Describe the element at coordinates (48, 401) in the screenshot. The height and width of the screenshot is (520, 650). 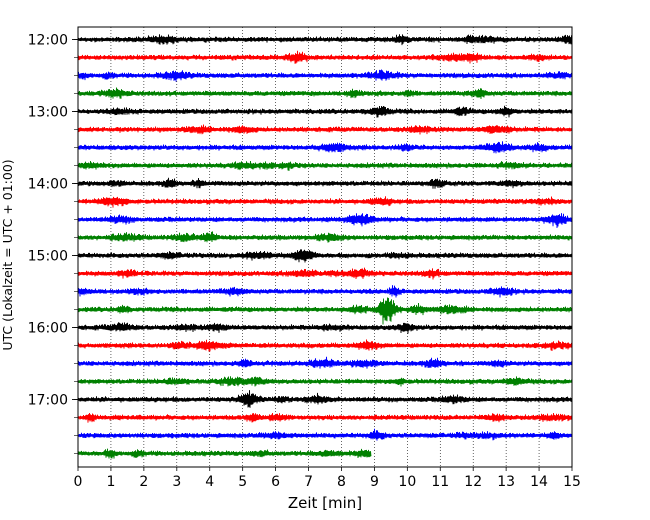
I see `y-tick-label: 17:00` at that location.